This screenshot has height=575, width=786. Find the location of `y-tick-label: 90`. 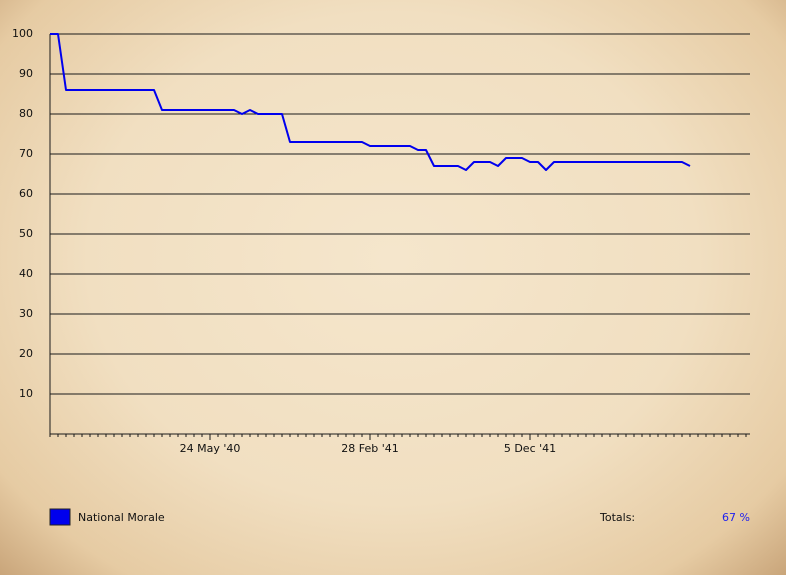

y-tick-label: 90 is located at coordinates (26, 73).